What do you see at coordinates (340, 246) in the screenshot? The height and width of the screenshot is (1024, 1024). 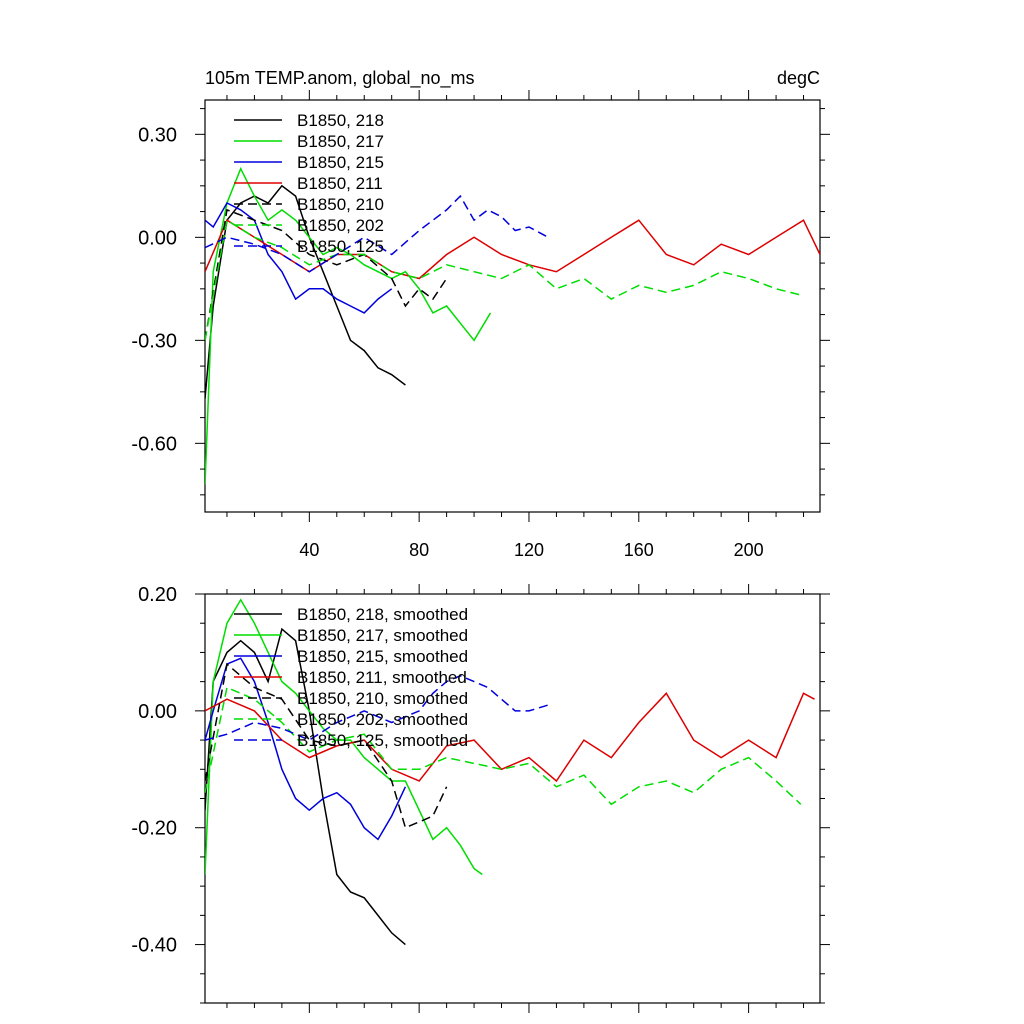 I see `legend-label: B1850, 125` at bounding box center [340, 246].